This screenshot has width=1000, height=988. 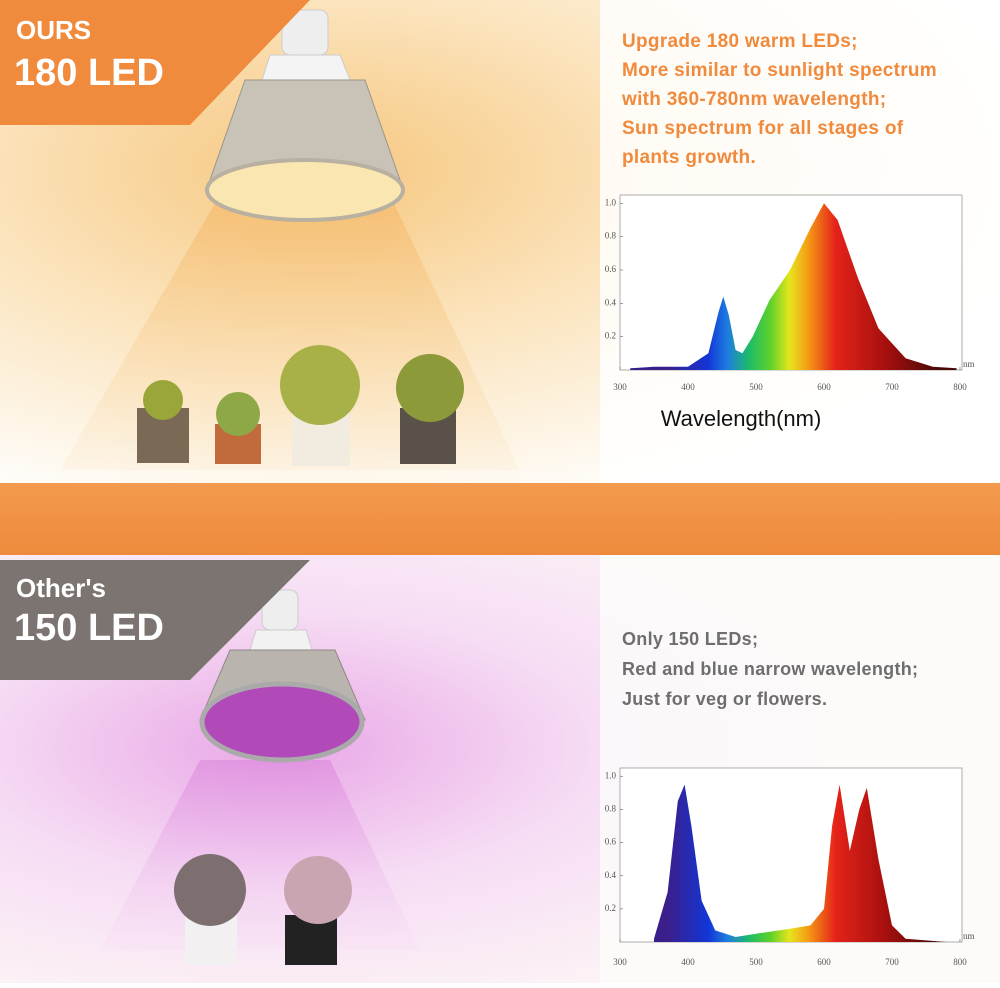 I want to click on description-line: Only 150 LEDs;, so click(x=690, y=639).